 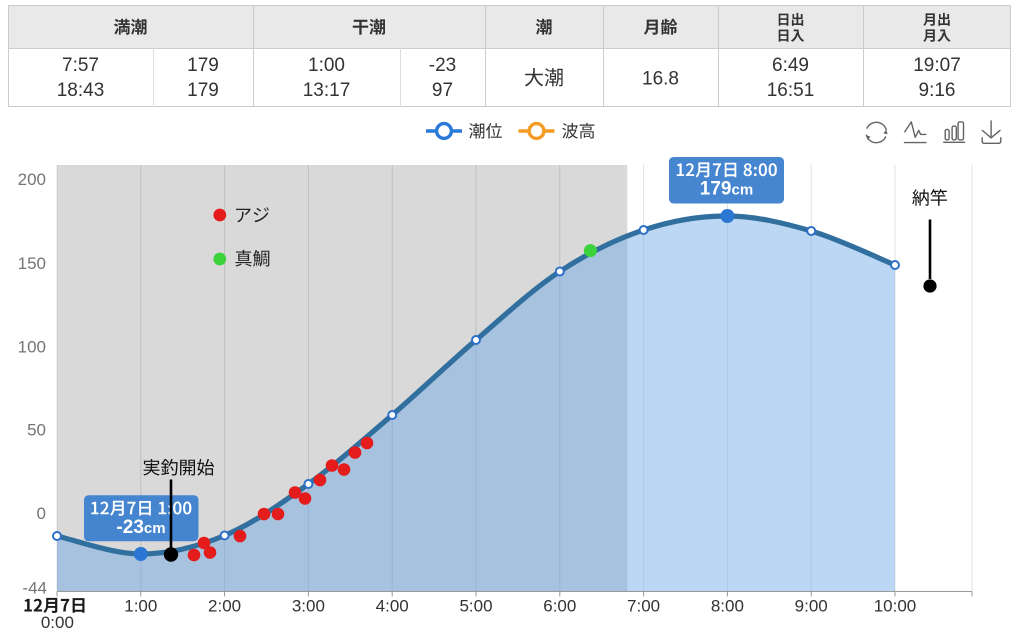 What do you see at coordinates (442, 90) in the screenshot?
I see `svg-text: 97` at bounding box center [442, 90].